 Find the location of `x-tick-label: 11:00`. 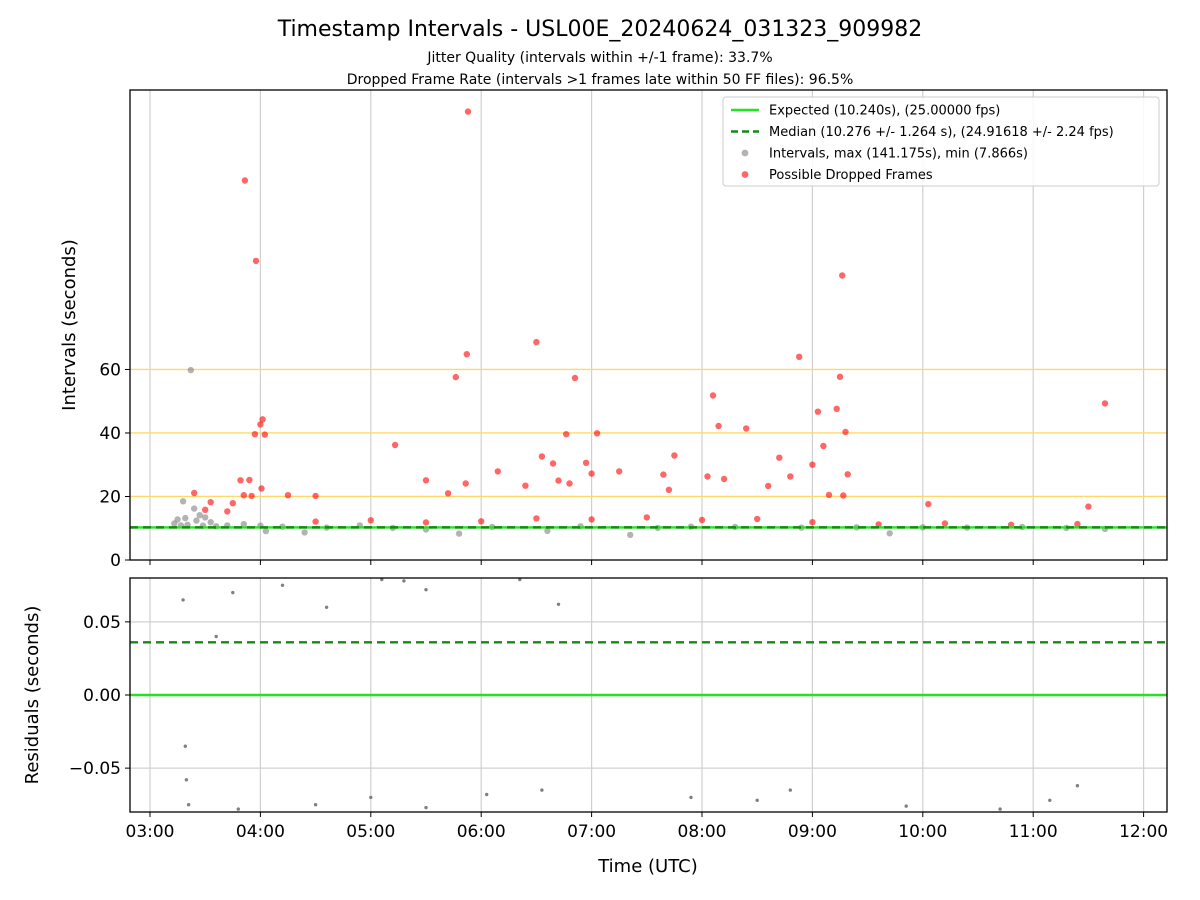

x-tick-label: 11:00 is located at coordinates (1033, 832).